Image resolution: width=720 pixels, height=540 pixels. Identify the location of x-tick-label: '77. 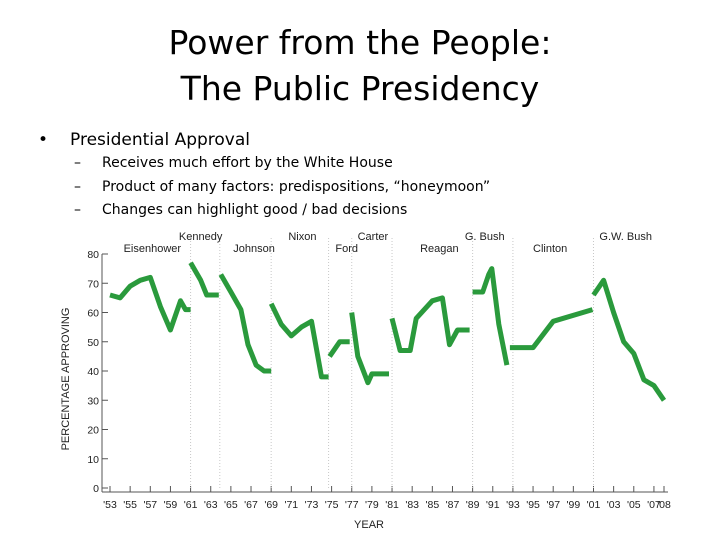
(352, 505).